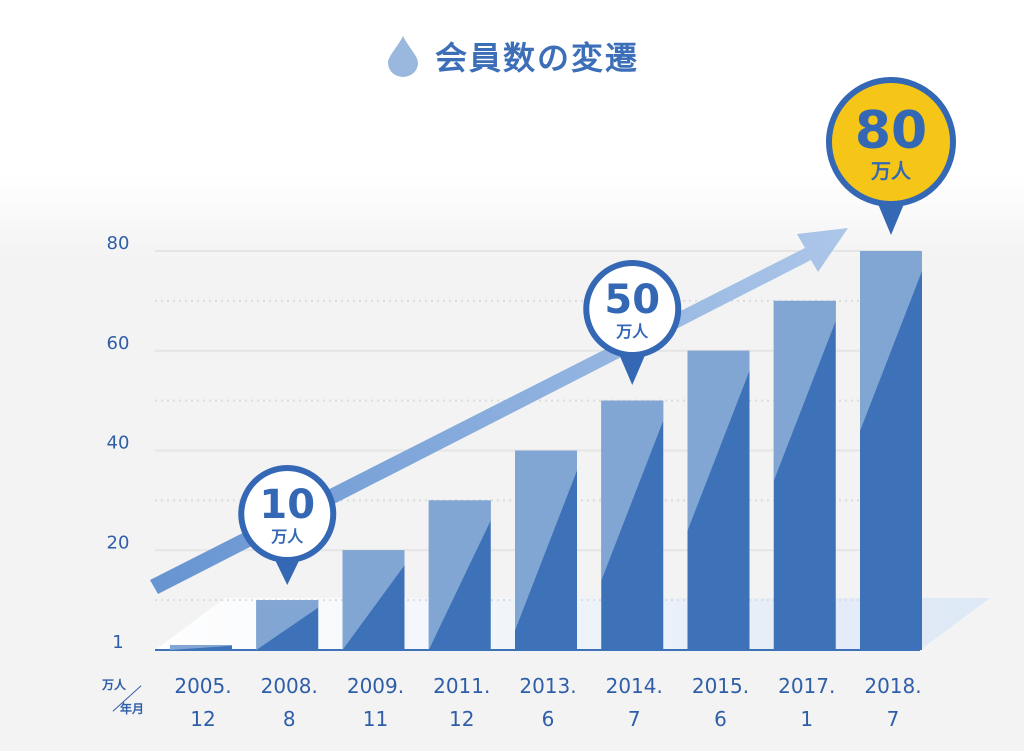  I want to click on callout-number: 10, so click(287, 505).